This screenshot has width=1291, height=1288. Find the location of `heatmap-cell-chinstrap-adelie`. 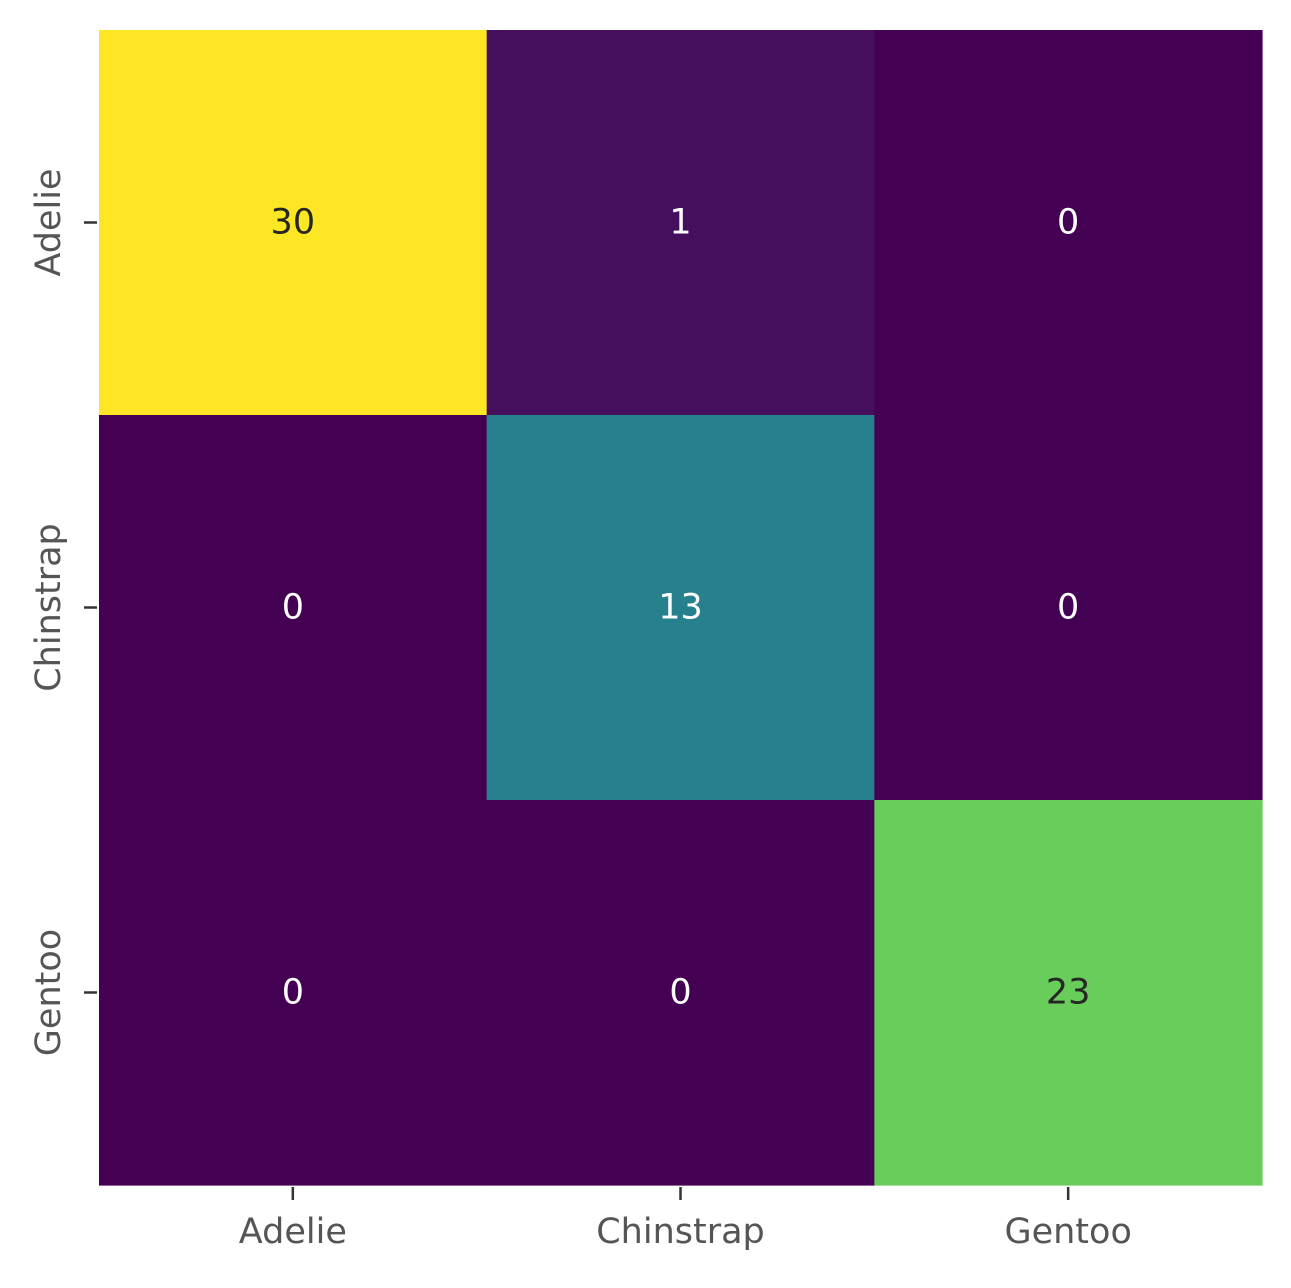

heatmap-cell-chinstrap-adelie is located at coordinates (293, 608).